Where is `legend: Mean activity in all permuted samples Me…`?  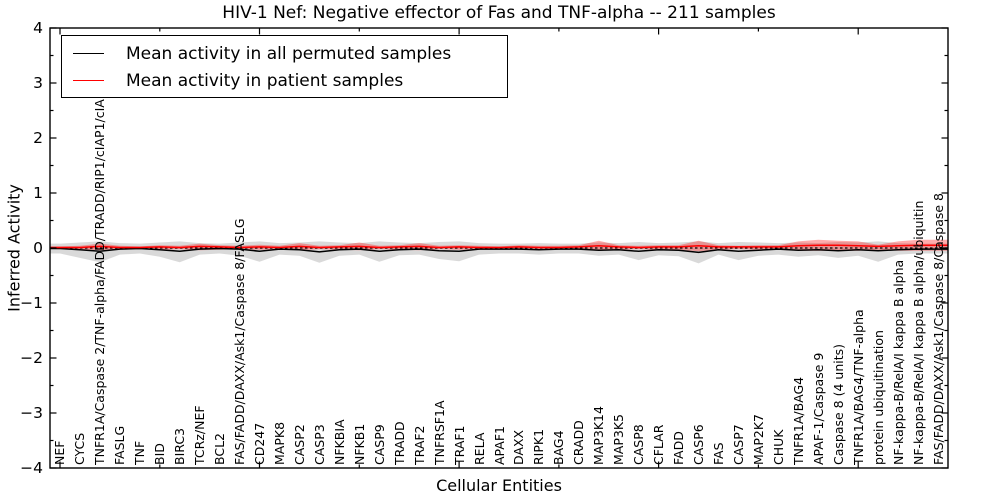
legend: Mean activity in all permuted samples Me… is located at coordinates (284, 66).